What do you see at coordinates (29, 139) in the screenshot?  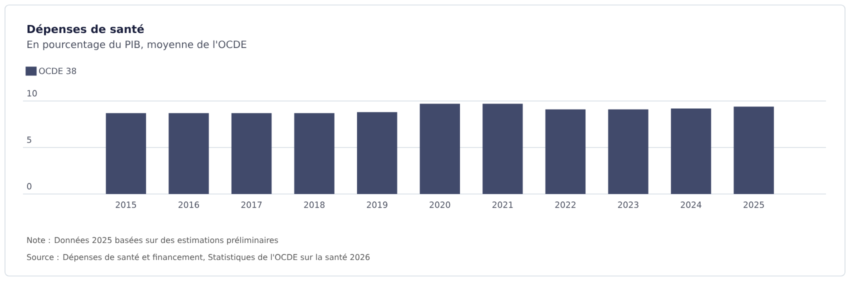 I see `y-tick-label: 5` at bounding box center [29, 139].